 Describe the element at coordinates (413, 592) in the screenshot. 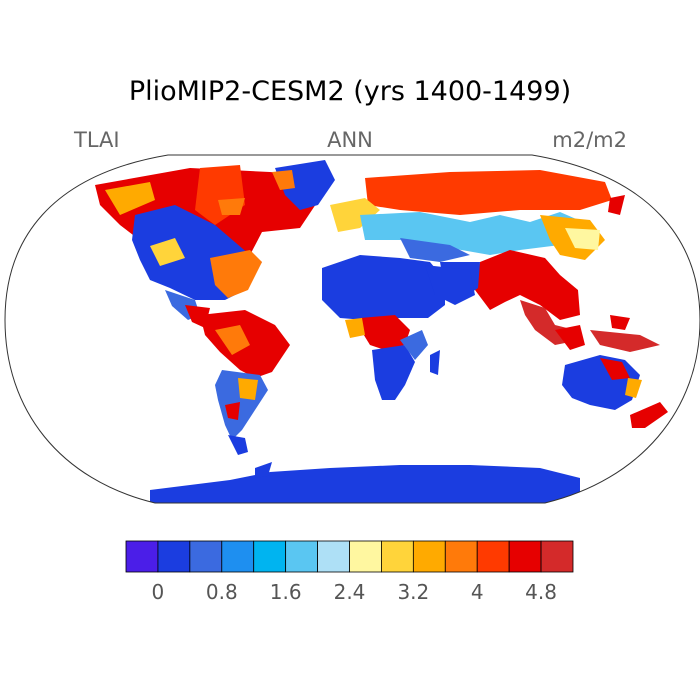

I see `colorbar-tick-label: 3.2` at that location.